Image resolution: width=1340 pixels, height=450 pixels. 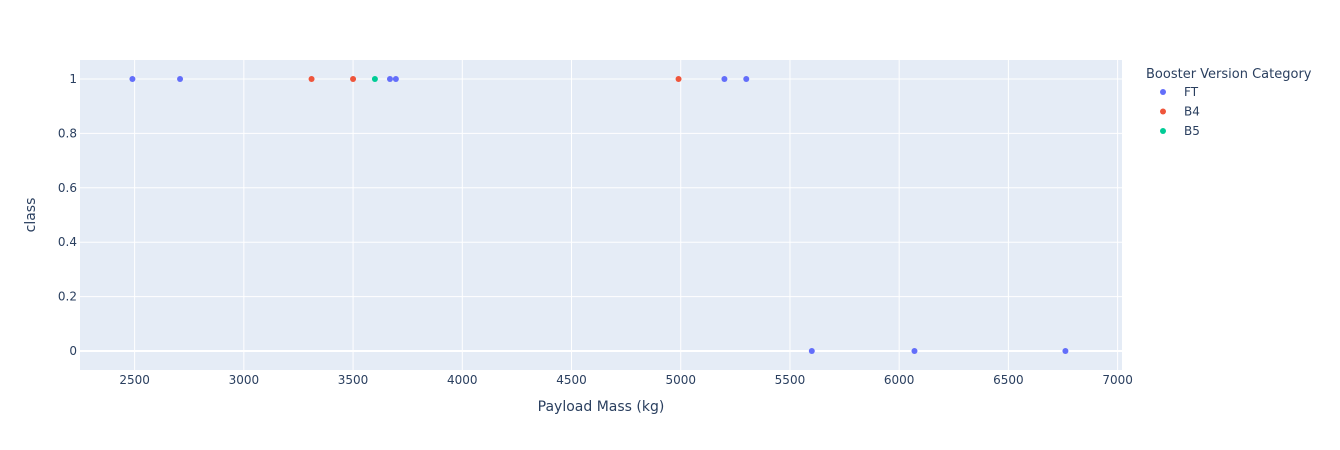 What do you see at coordinates (31, 215) in the screenshot?
I see `y-axis-title: class` at bounding box center [31, 215].